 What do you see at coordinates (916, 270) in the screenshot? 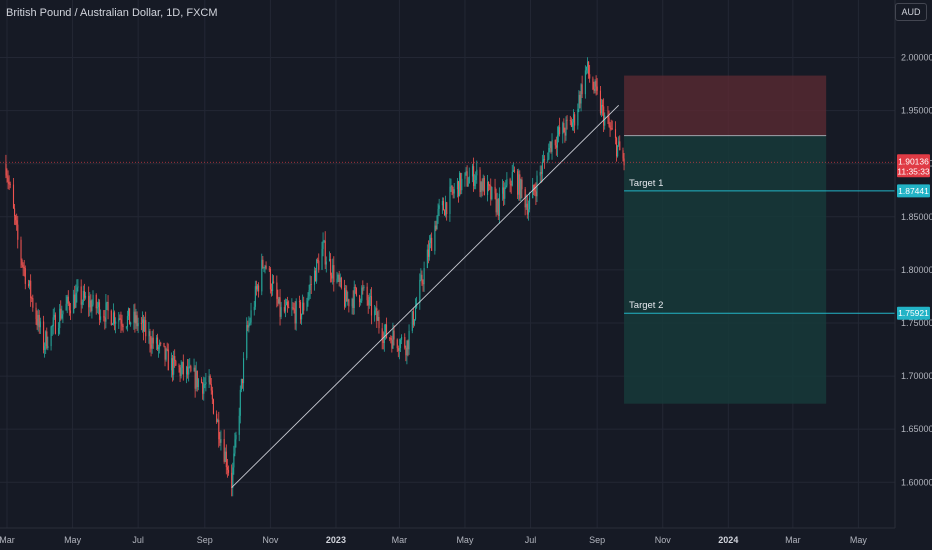
I see `y-tick-label: 1.80000` at bounding box center [916, 270].